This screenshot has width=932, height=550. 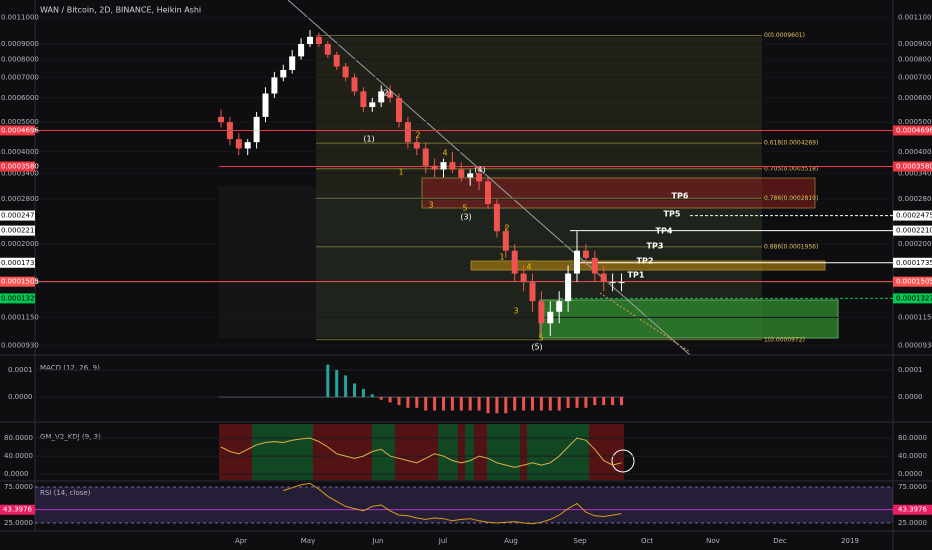 What do you see at coordinates (368, 139) in the screenshot?
I see `wave-label: (1)` at bounding box center [368, 139].